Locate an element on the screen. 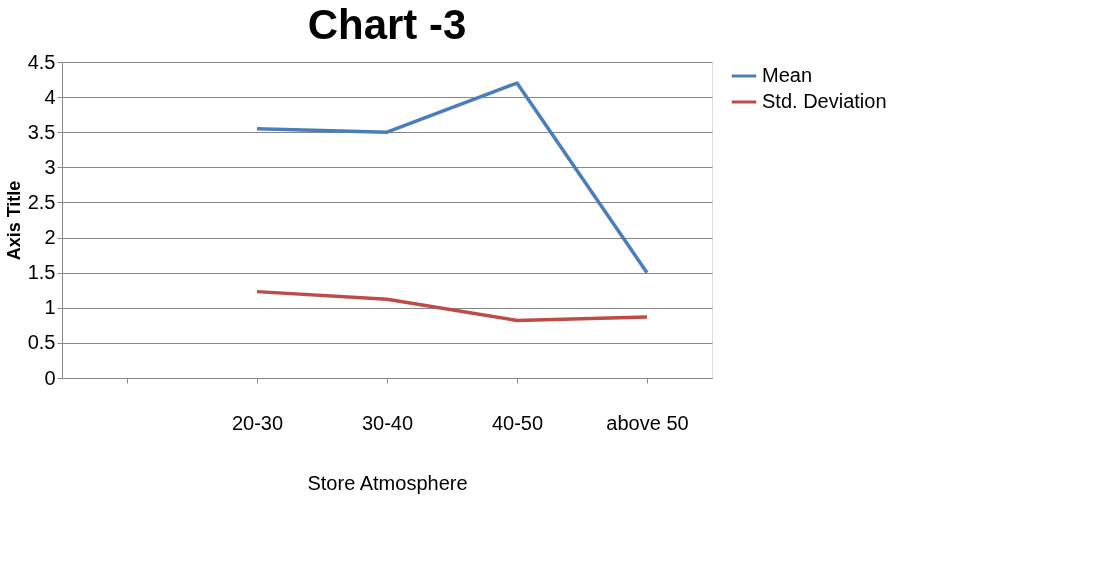 This screenshot has width=1097, height=564. y-tick-label: 3 is located at coordinates (50, 166).